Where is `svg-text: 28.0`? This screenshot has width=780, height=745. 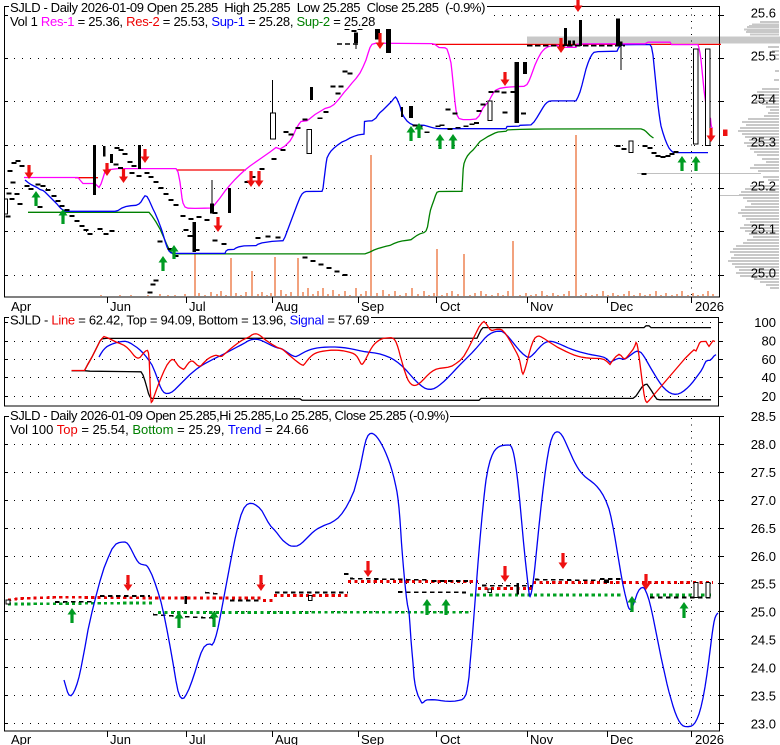
svg-text: 28.0 is located at coordinates (763, 444).